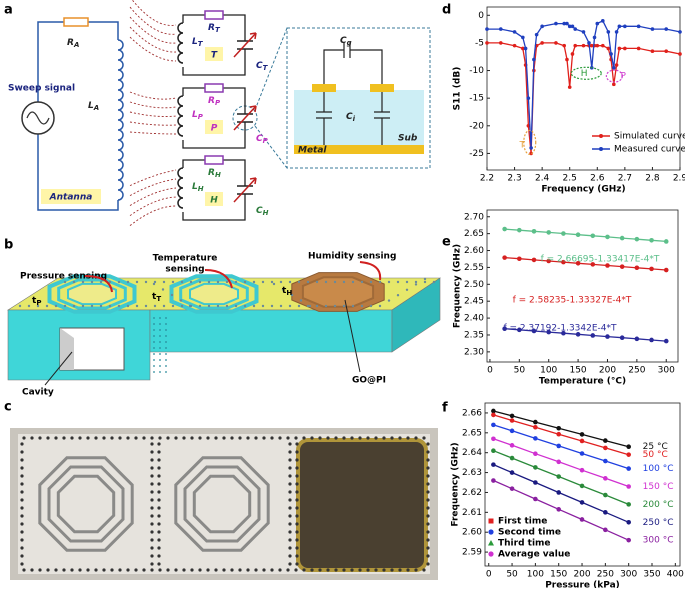  I want to click on label: T, so click(266, 68).